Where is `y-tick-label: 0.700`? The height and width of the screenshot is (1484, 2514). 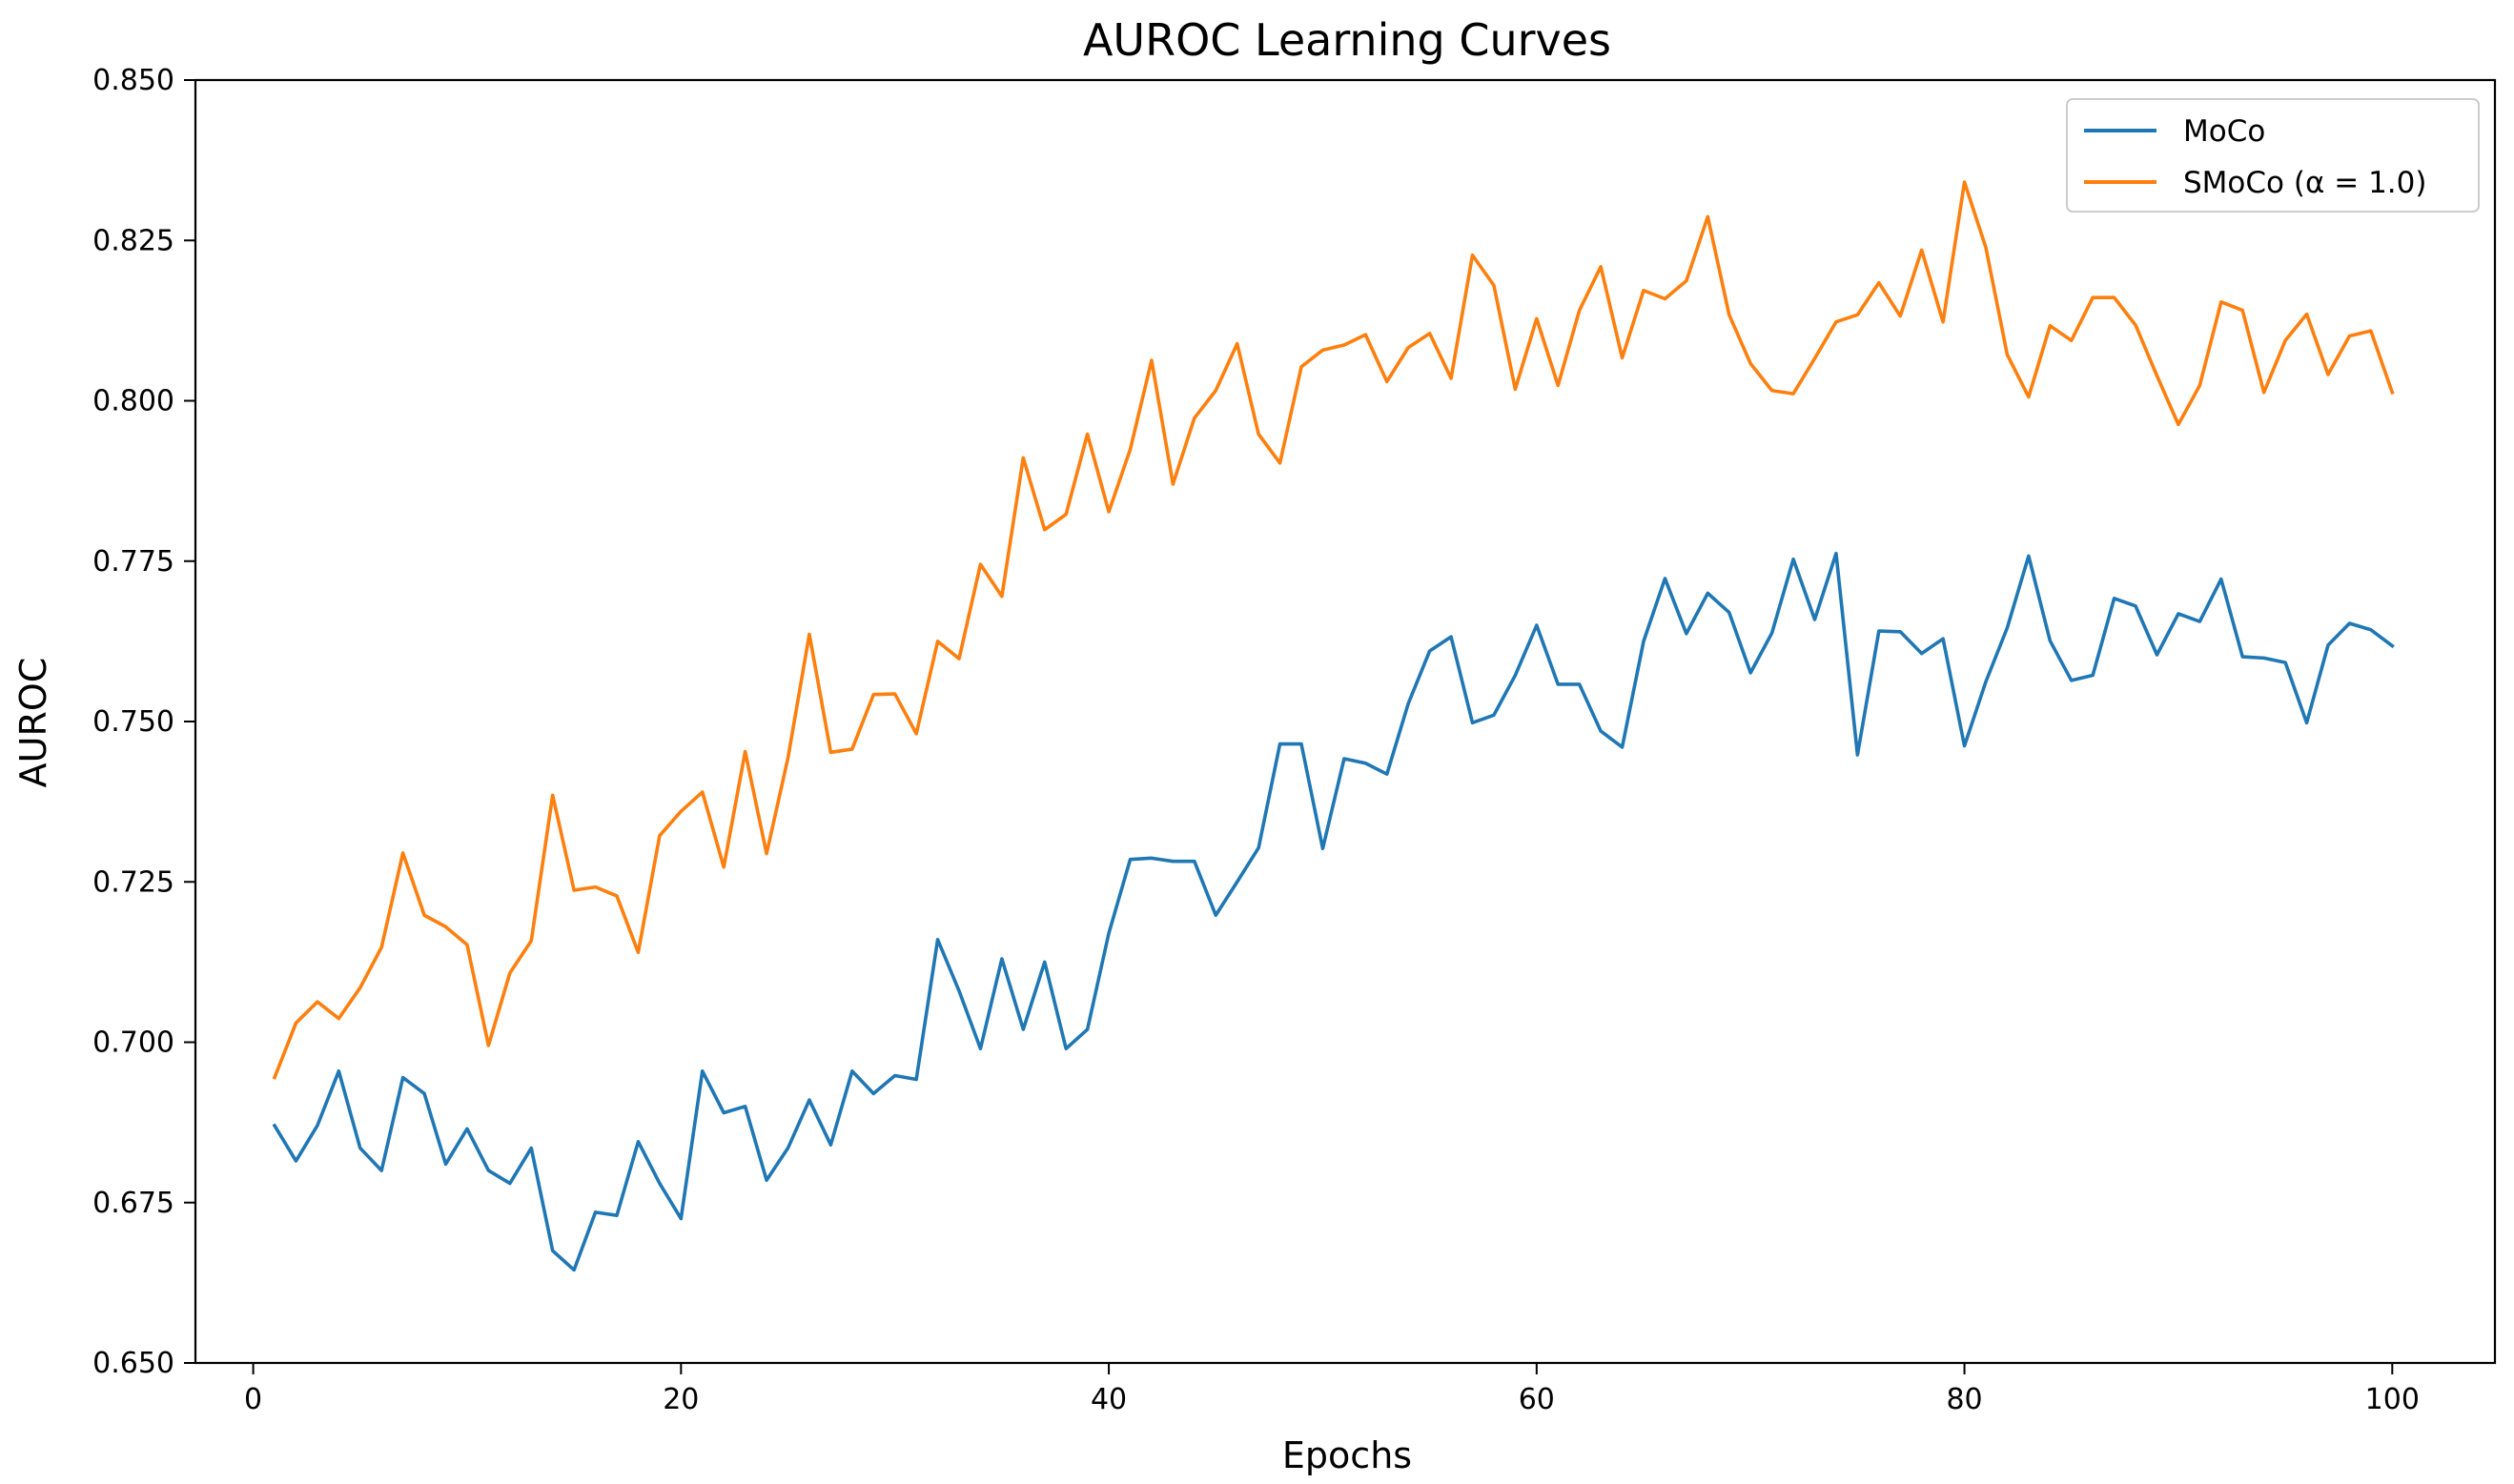 y-tick-label: 0.700 is located at coordinates (133, 1043).